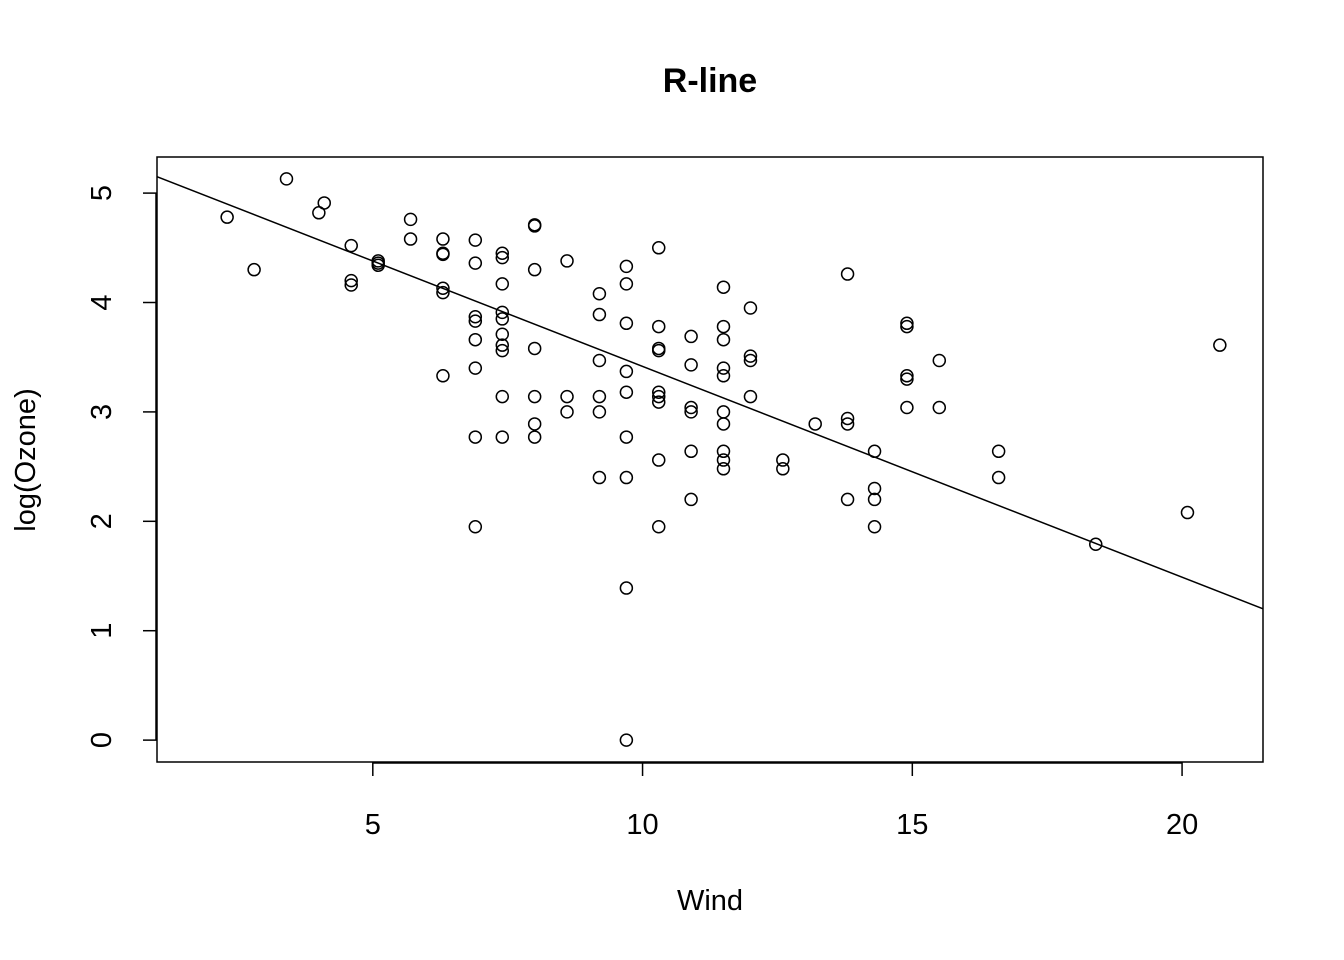 The width and height of the screenshot is (1344, 960). Describe the element at coordinates (1182, 825) in the screenshot. I see `x-tick-label: 20` at that location.